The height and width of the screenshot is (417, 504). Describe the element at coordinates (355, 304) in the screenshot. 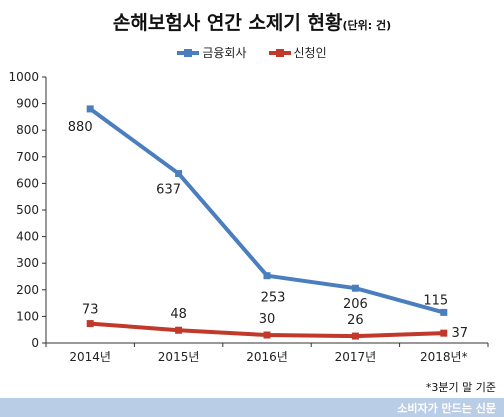

I see `series-0-data-label-3: 206` at that location.